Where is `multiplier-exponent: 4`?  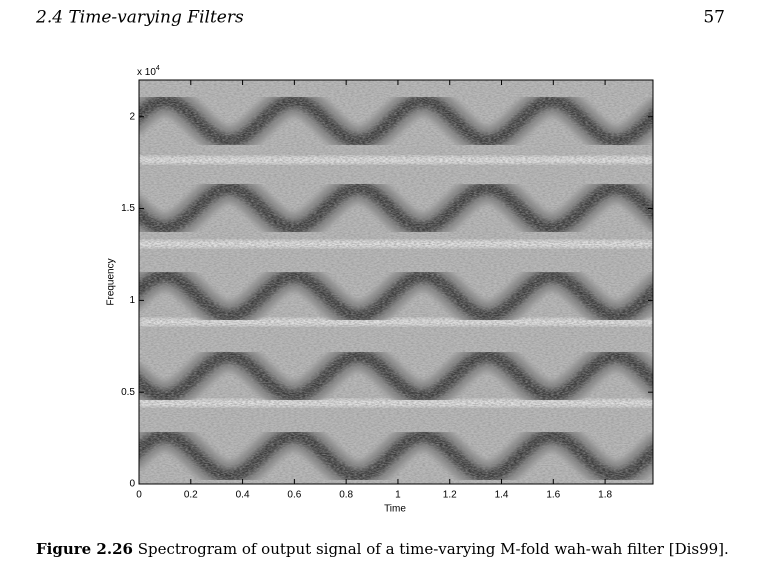 multiplier-exponent: 4 is located at coordinates (158, 68).